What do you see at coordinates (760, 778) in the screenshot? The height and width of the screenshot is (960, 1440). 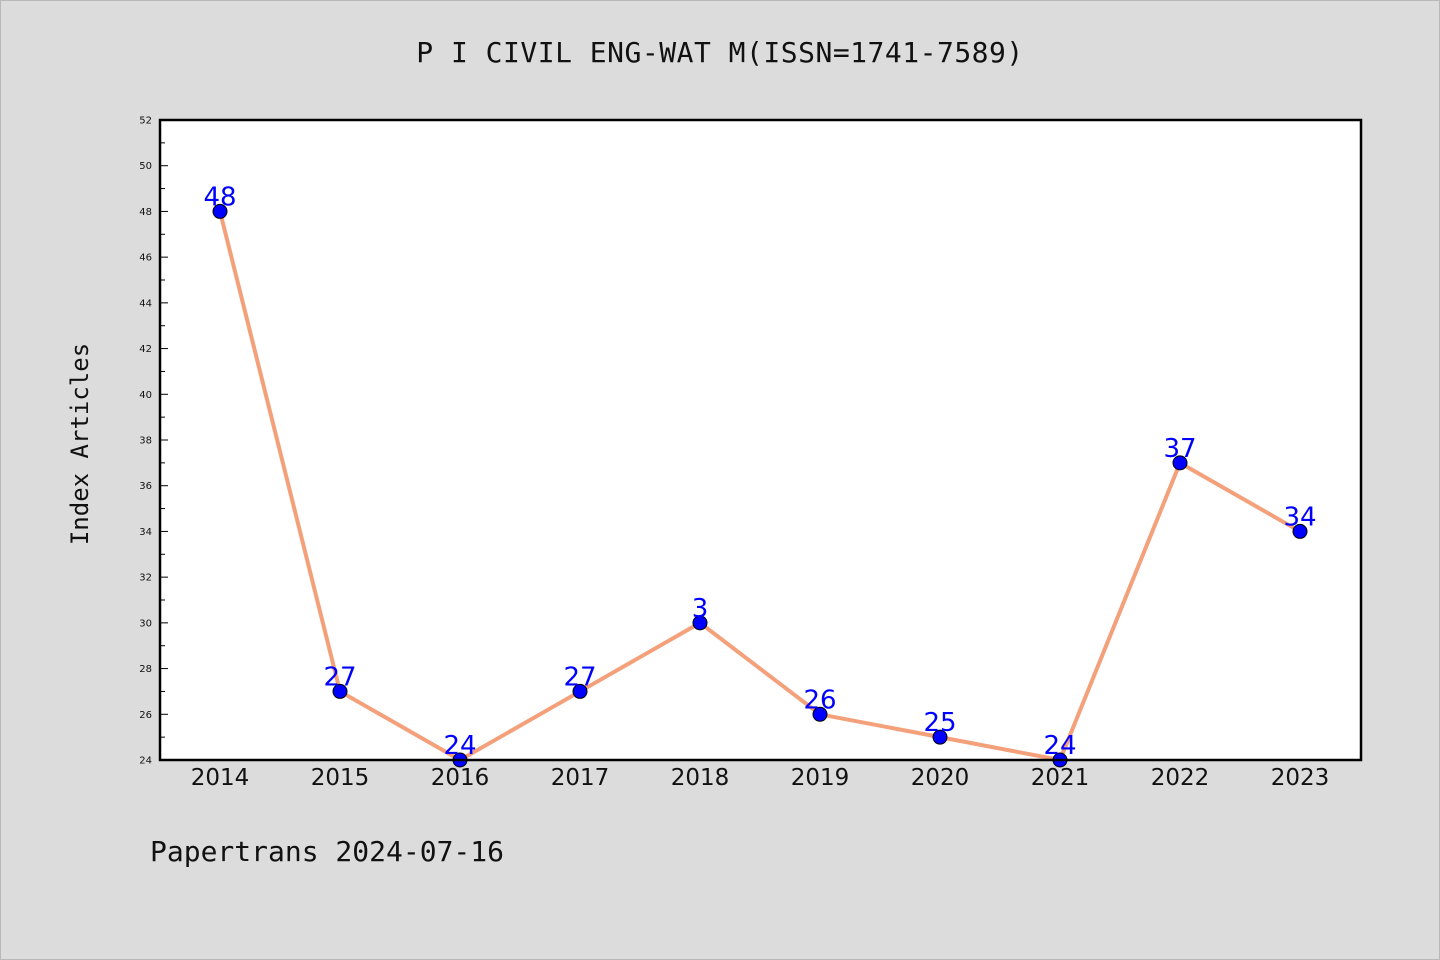 I see `x-axis: 2014 2015 2016 2017 2018 2019 2020 2021 2022 2023` at bounding box center [760, 778].